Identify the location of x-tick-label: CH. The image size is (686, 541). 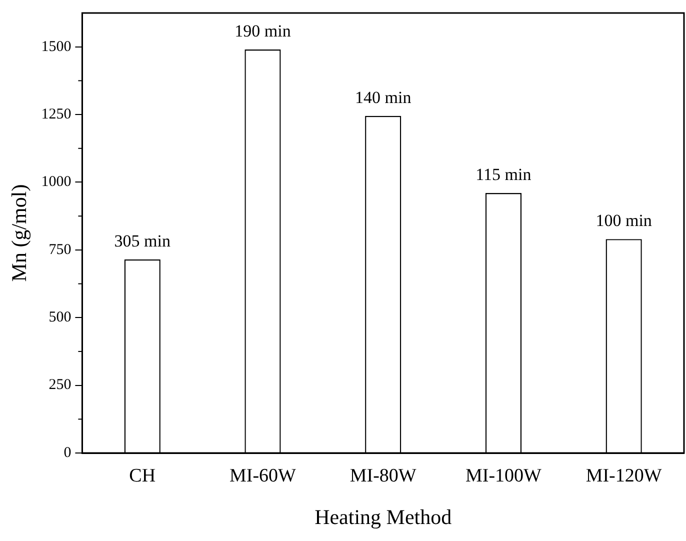
(142, 475).